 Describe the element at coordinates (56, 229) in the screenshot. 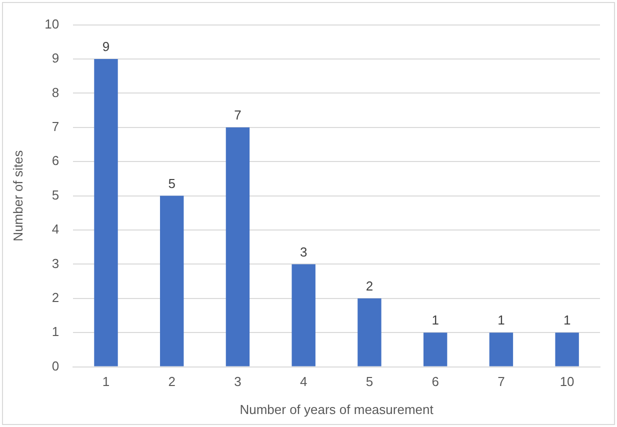

I see `y-tick-label: 4` at that location.